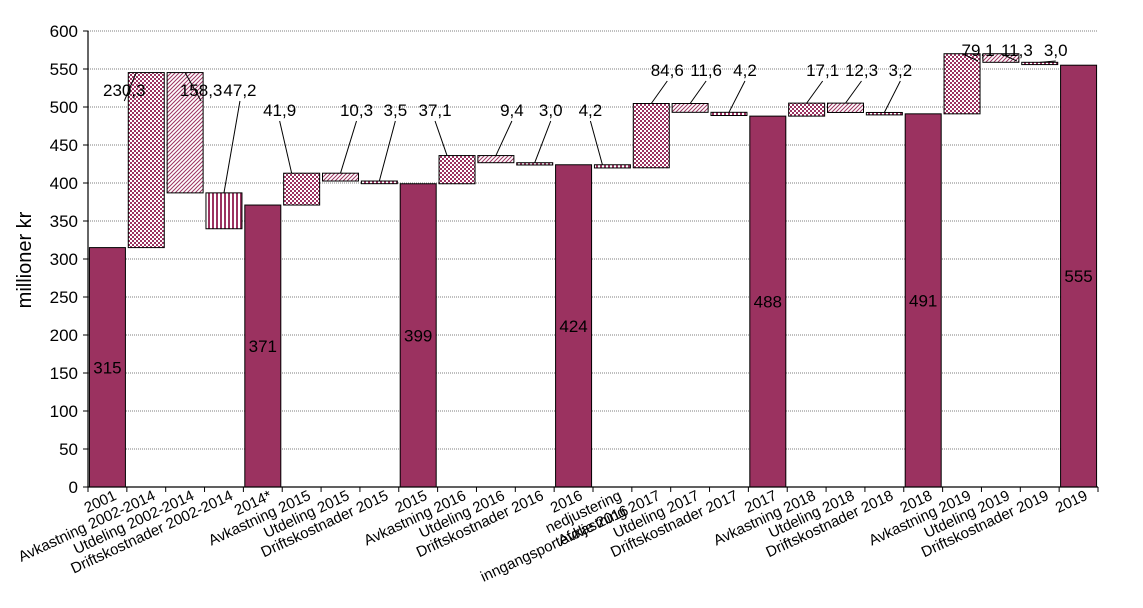  I want to click on y-tick-label: 200, so click(64, 335).